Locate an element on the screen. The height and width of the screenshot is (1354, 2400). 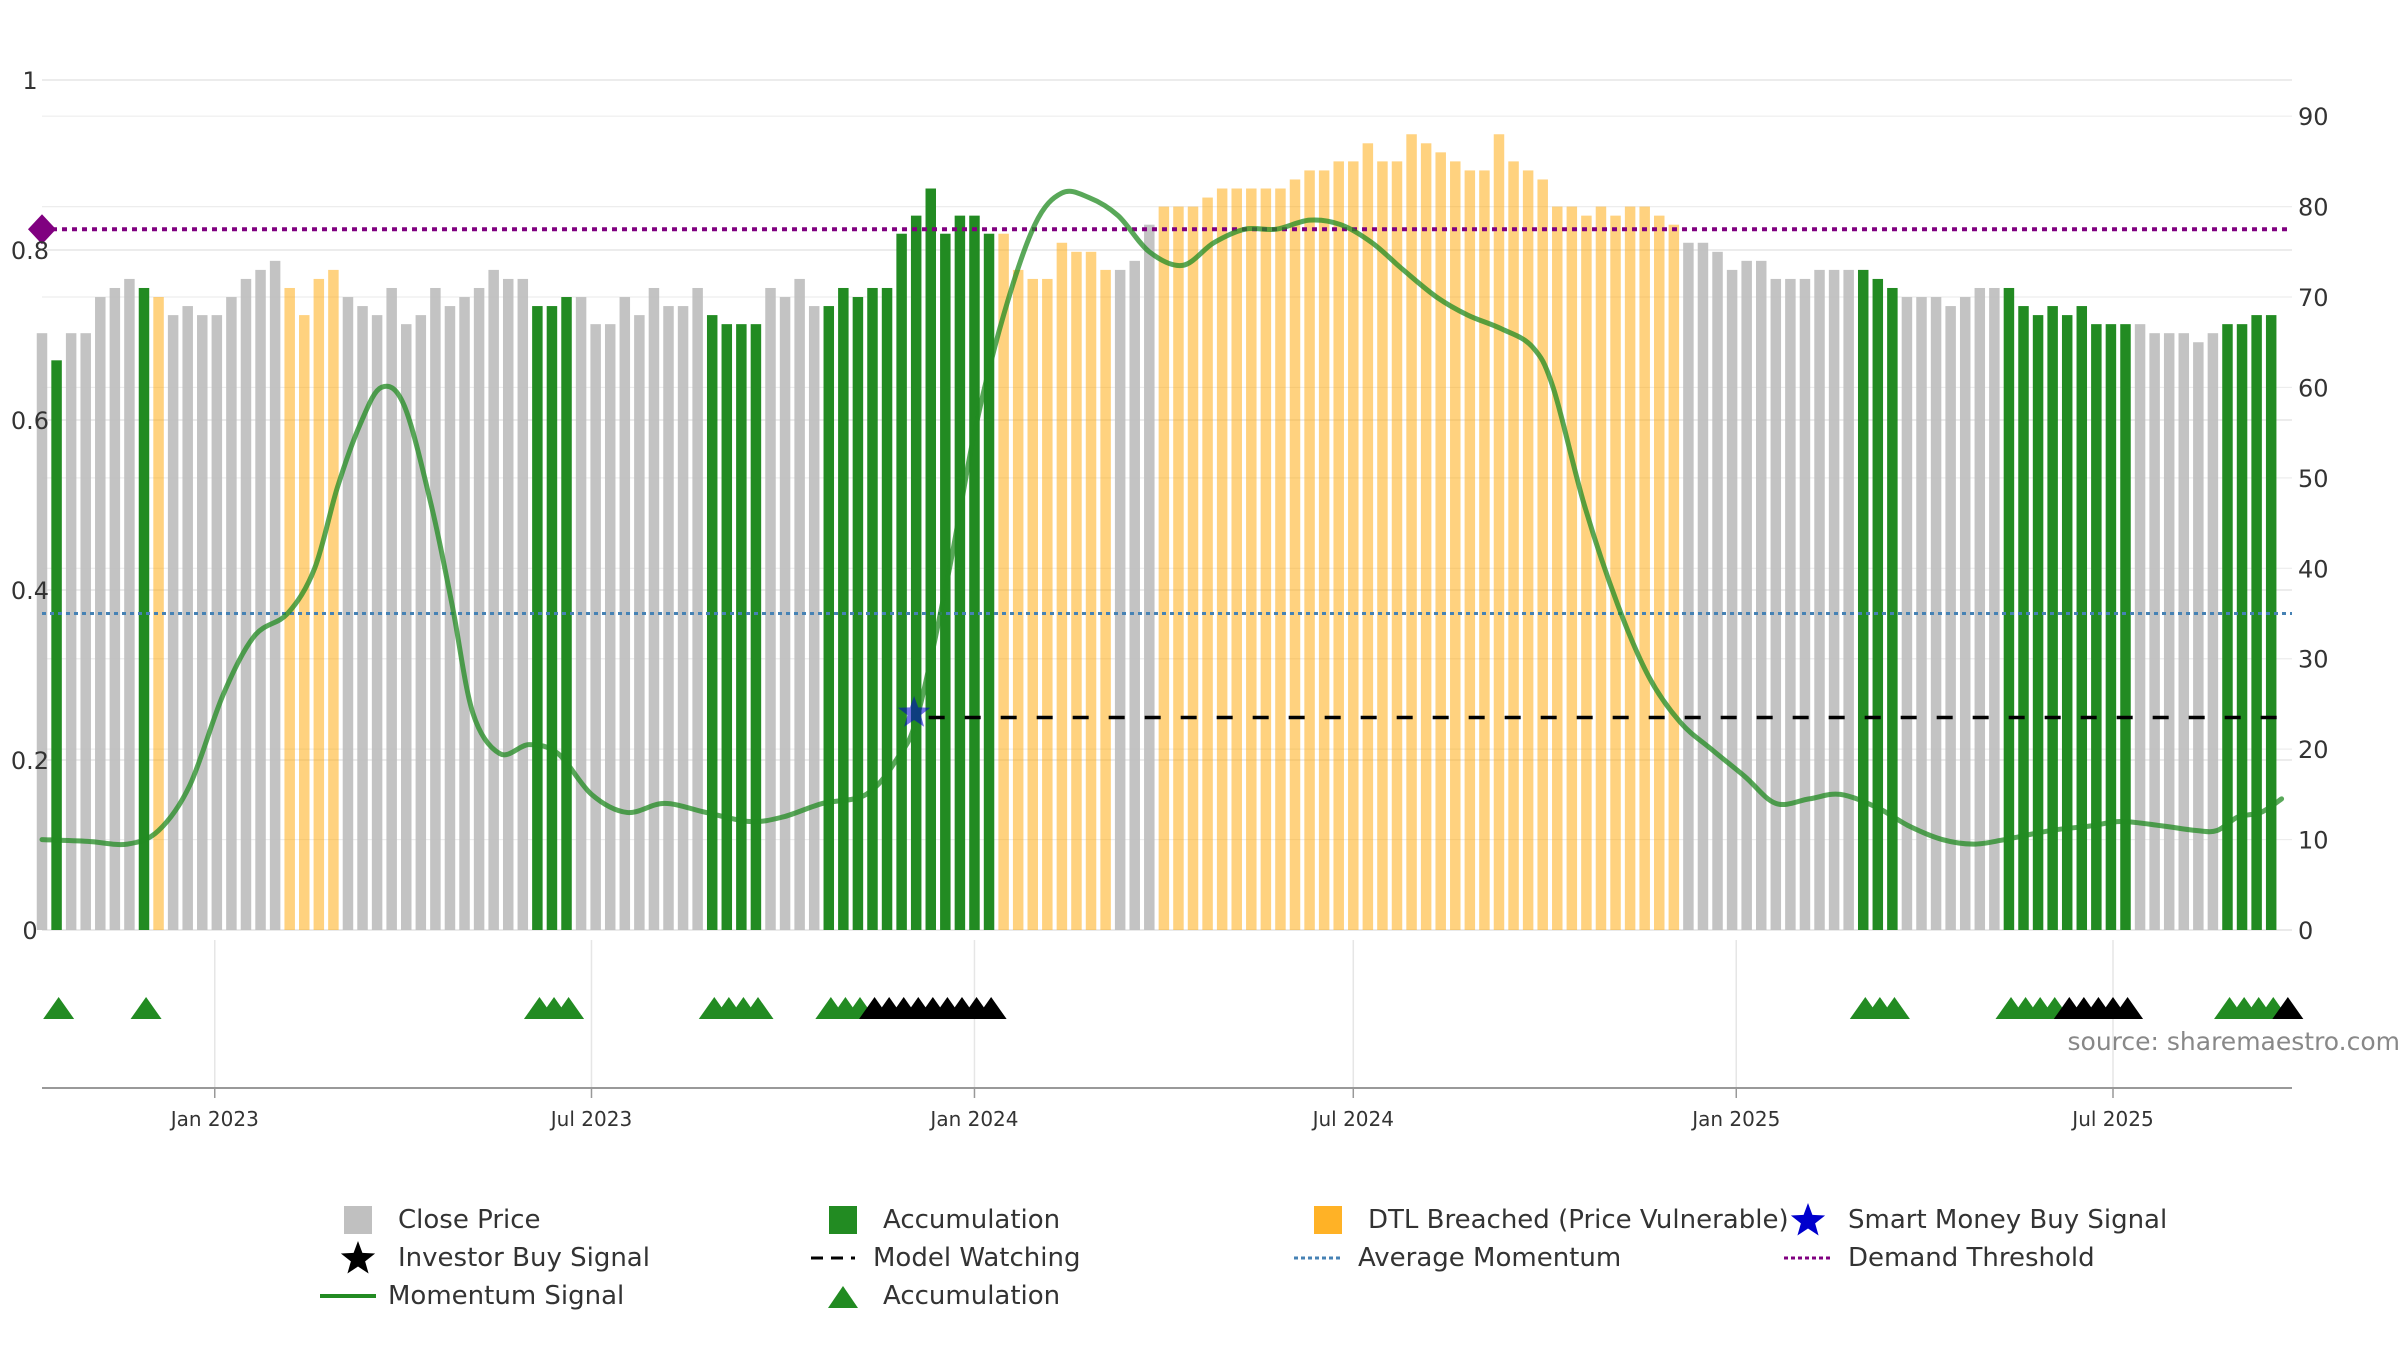
left-tick-label: 0.8 is located at coordinates (30, 251).